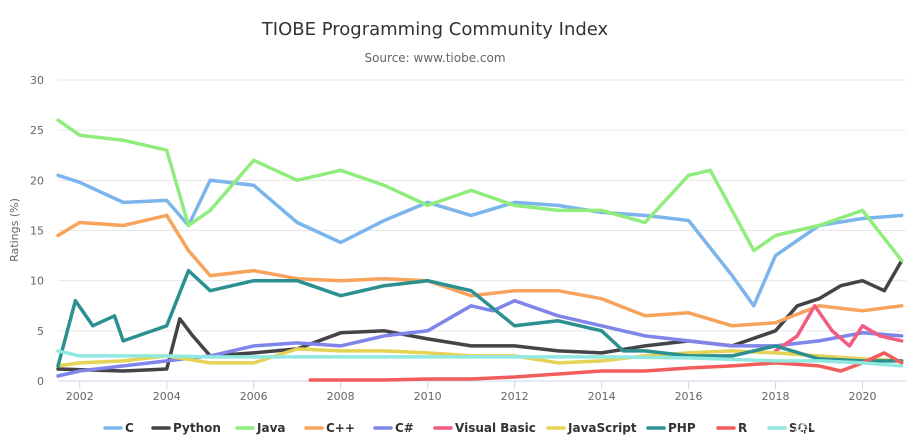 The width and height of the screenshot is (918, 446). I want to click on watermark-text: 稀土掘金技术社区, so click(850, 430).